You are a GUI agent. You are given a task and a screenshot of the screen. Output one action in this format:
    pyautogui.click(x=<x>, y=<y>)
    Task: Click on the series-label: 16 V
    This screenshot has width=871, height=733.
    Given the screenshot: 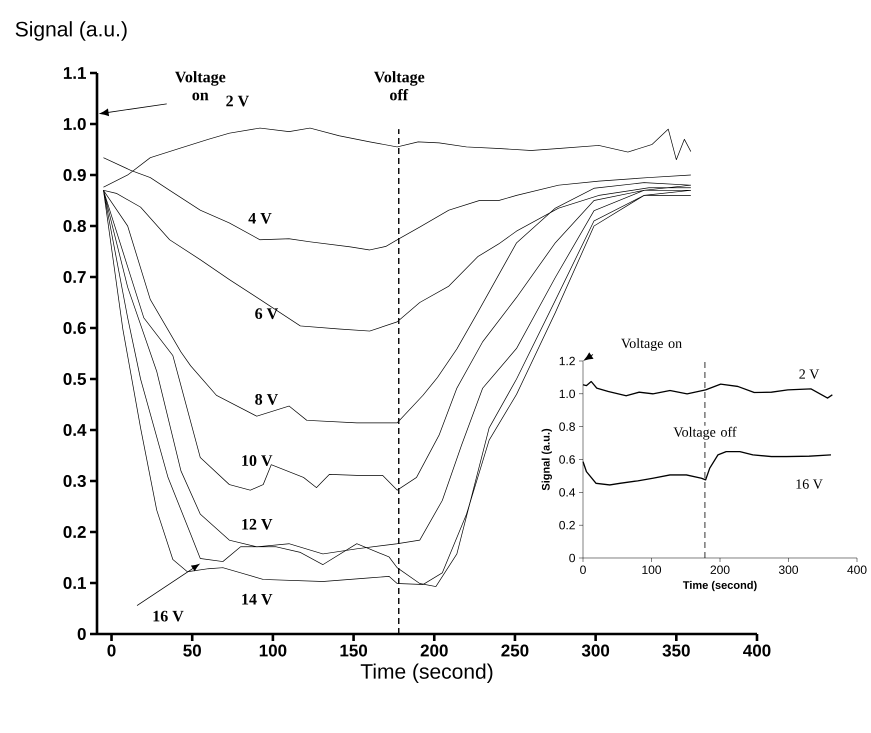 What is the action you would take?
    pyautogui.click(x=809, y=484)
    